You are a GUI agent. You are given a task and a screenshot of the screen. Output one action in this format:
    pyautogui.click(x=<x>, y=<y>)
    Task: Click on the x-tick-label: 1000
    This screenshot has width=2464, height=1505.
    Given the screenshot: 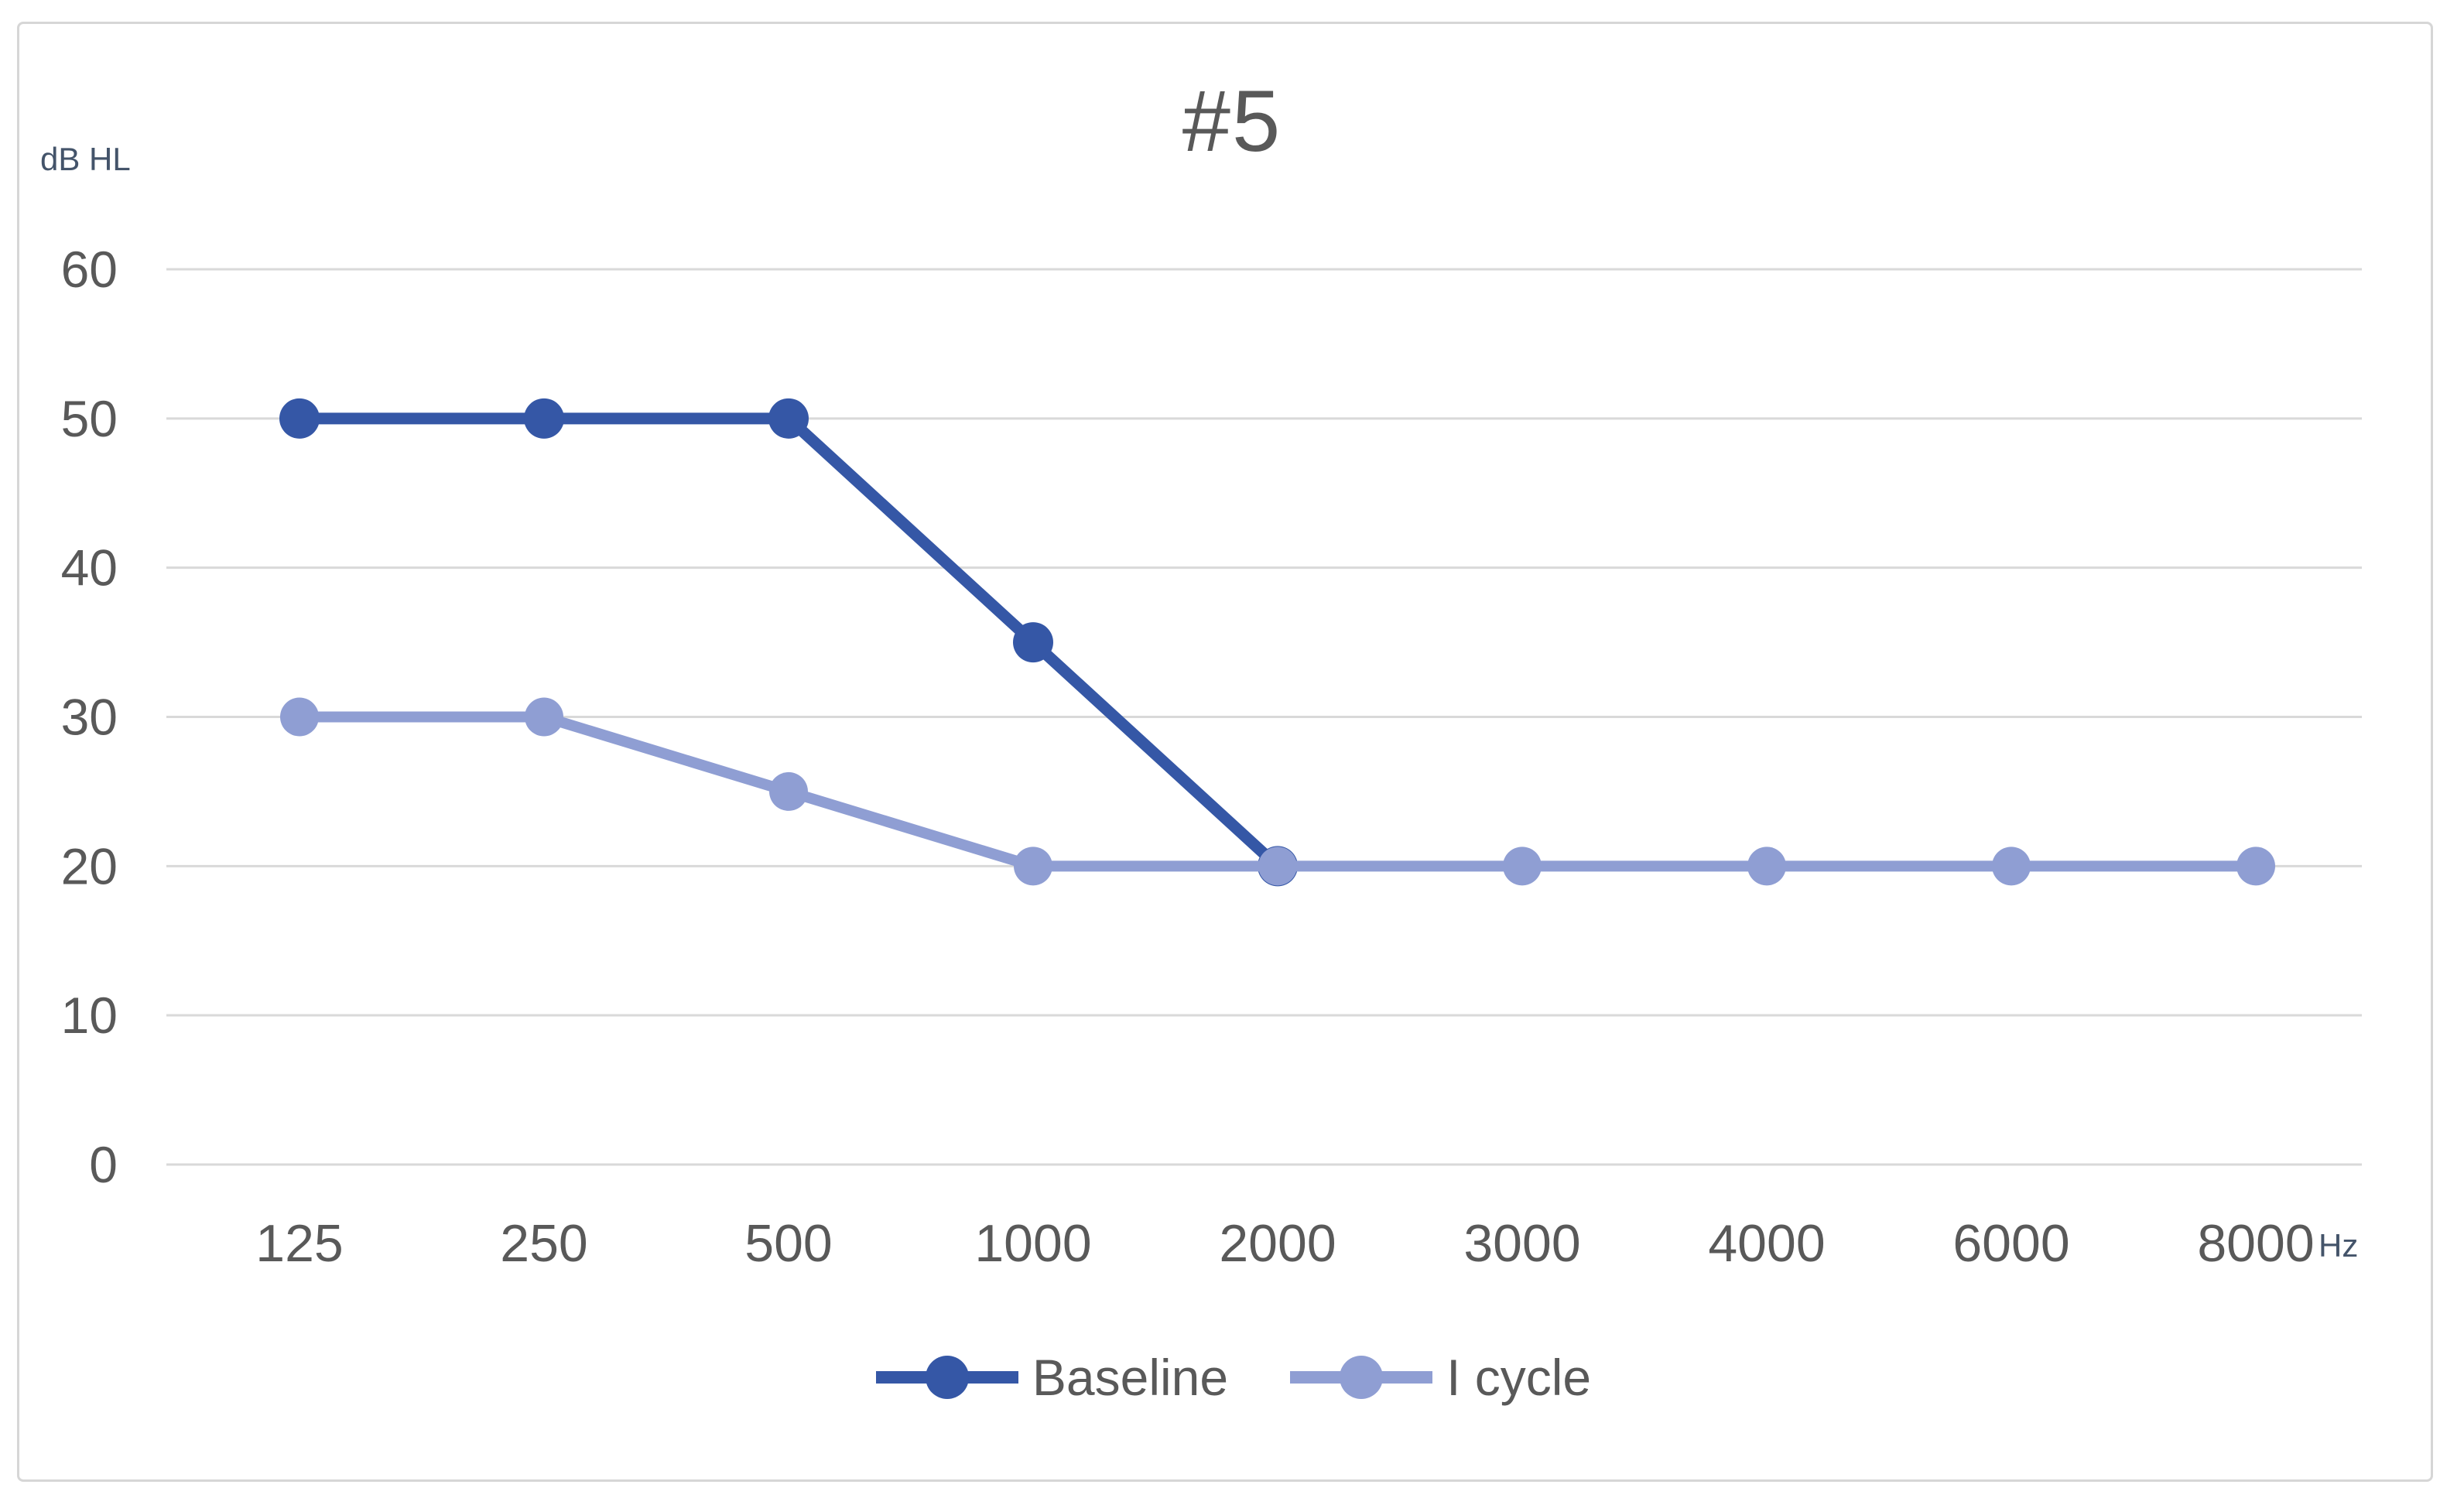 What is the action you would take?
    pyautogui.click(x=1032, y=1243)
    